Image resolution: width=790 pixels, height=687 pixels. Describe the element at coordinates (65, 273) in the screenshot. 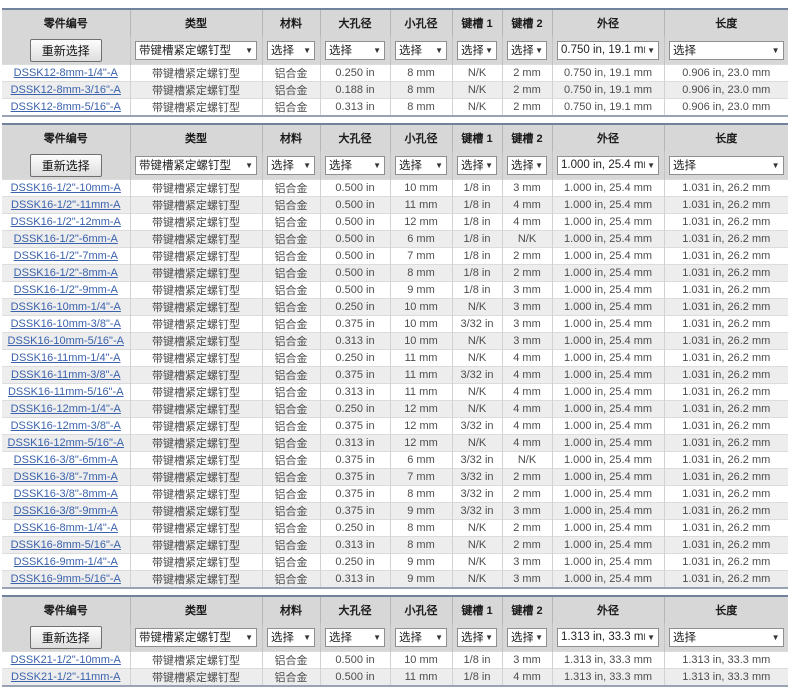

I see `part-number-link: DSSK16-1/2"-8mm-A` at that location.